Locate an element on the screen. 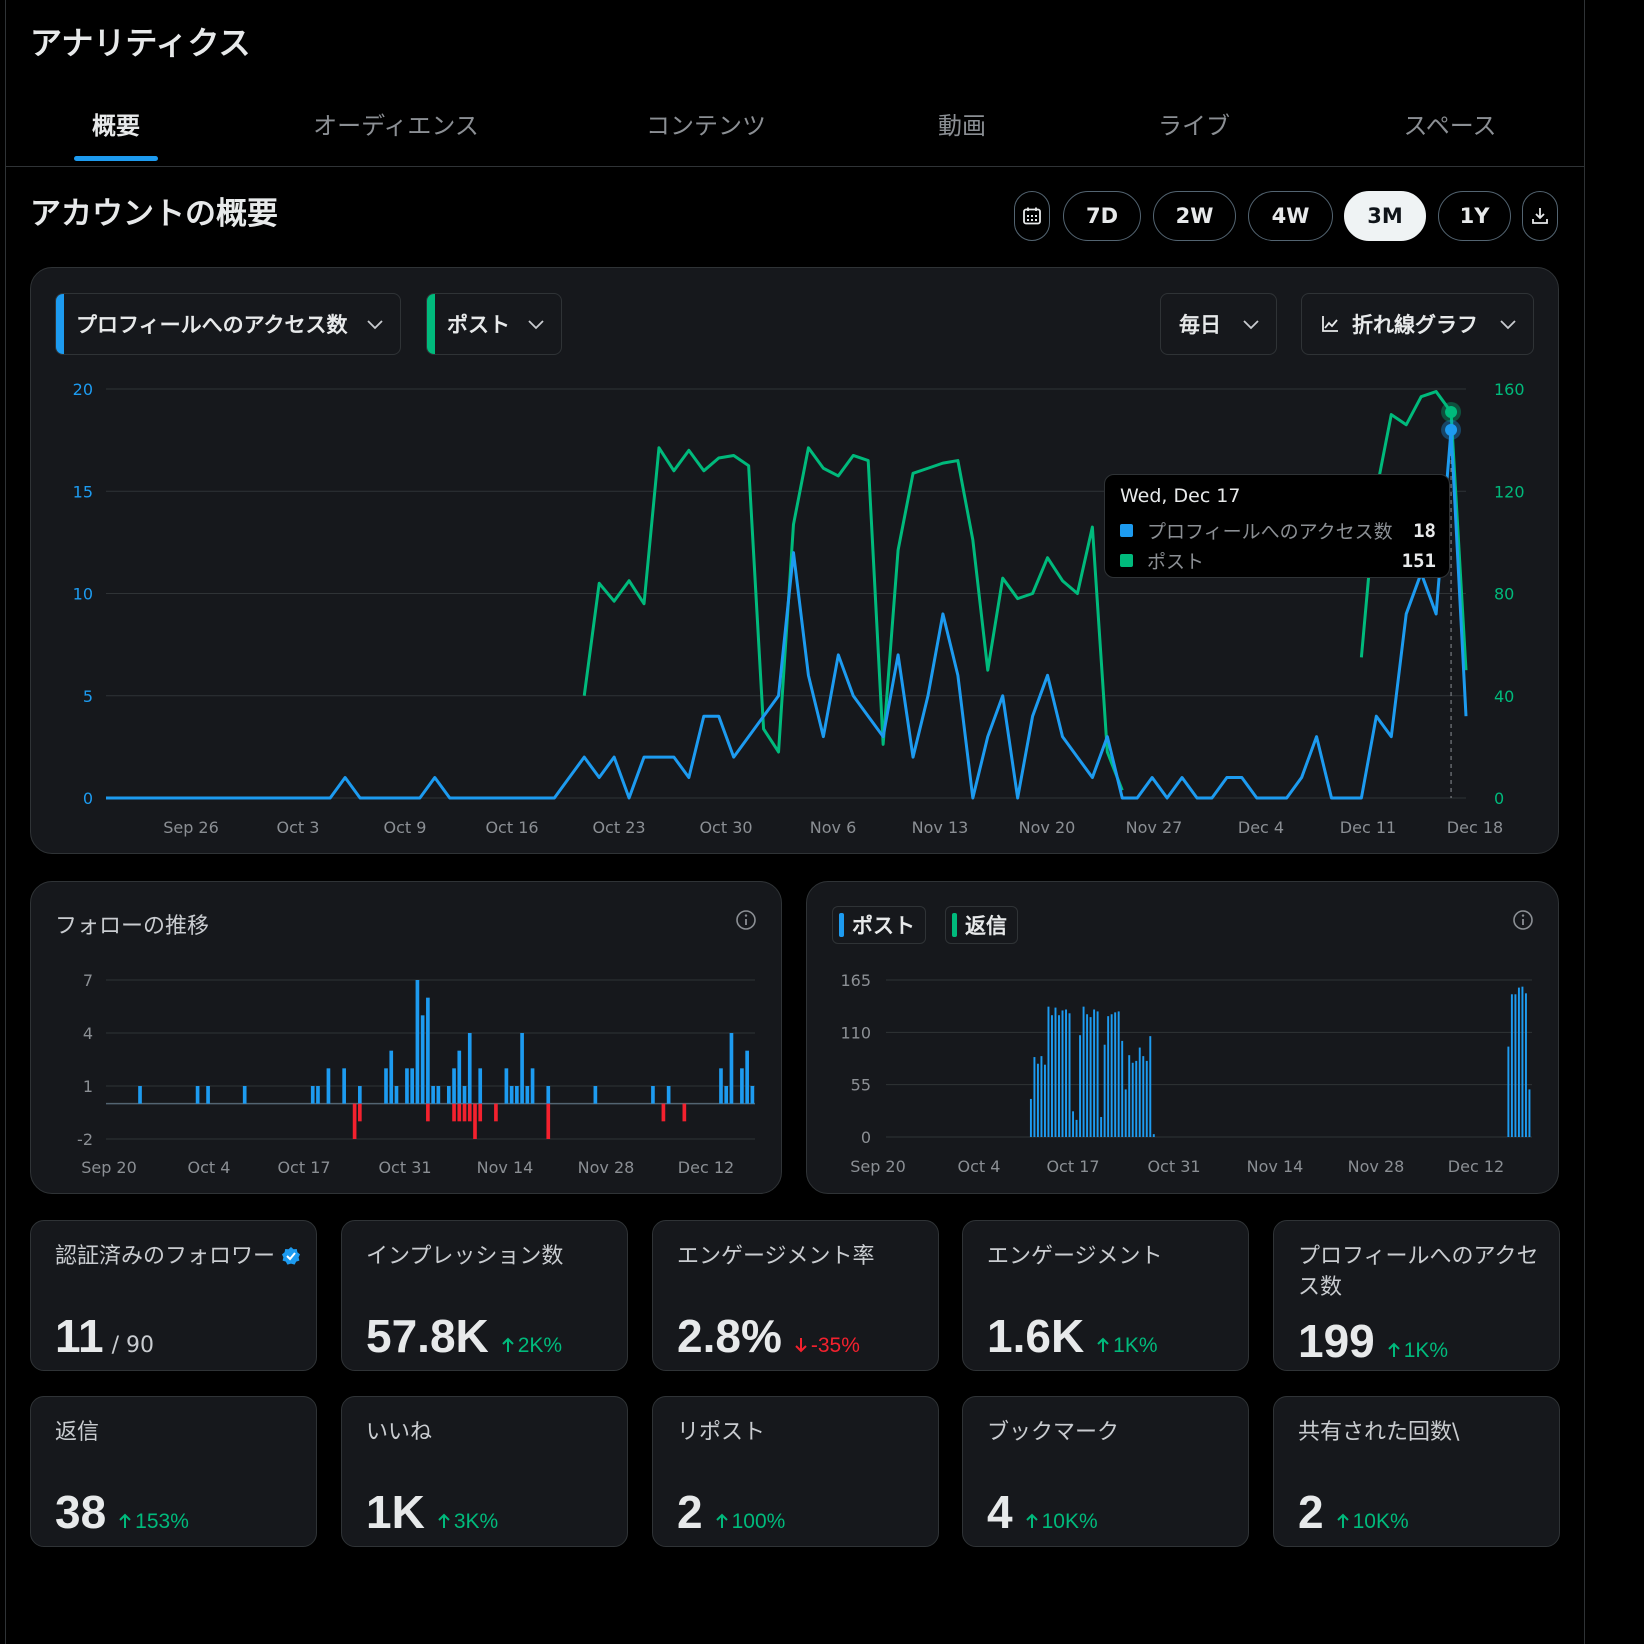 This screenshot has width=1644, height=1644. y-tick-label: 165 is located at coordinates (855, 980).